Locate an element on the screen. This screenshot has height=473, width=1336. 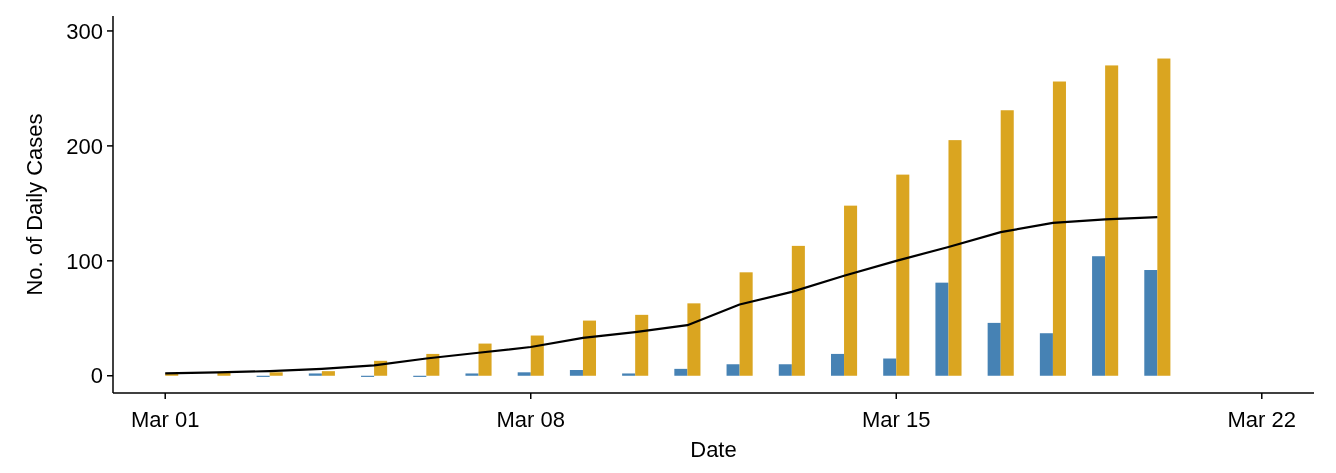
x-tick-label: Mar 15 is located at coordinates (896, 419).